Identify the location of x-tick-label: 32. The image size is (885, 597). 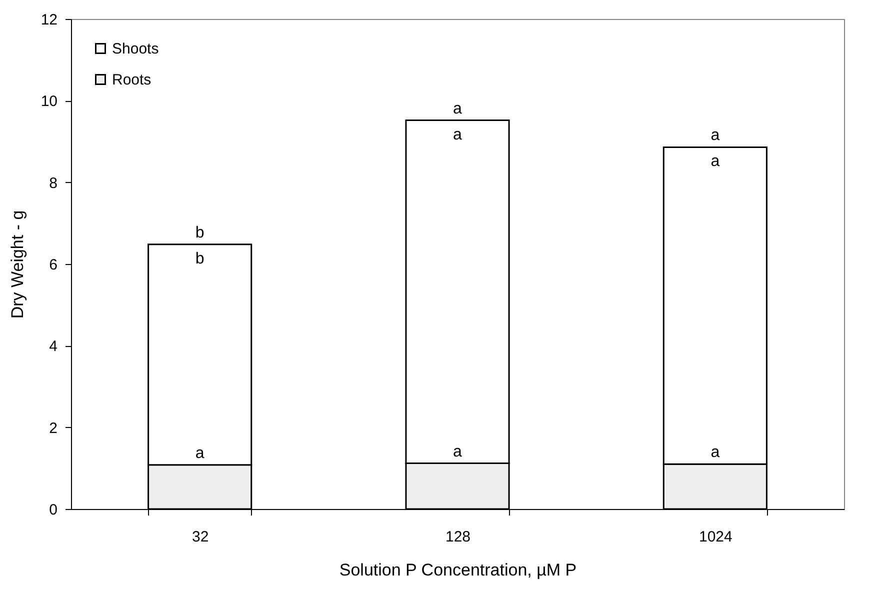
(200, 537).